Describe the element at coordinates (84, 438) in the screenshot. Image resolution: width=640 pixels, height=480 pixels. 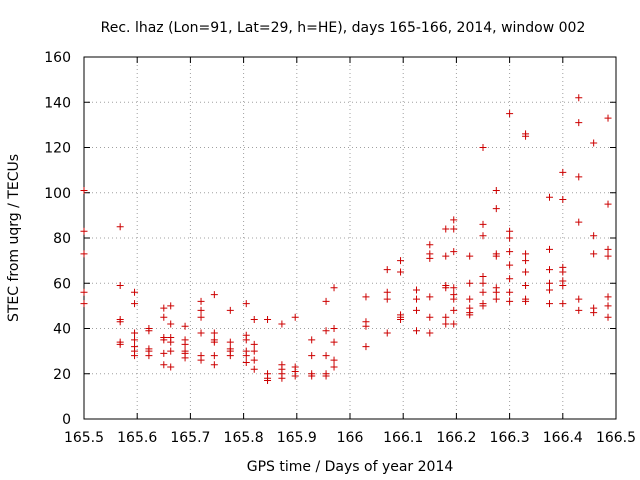
I see `x-tick-label: 165.5` at that location.